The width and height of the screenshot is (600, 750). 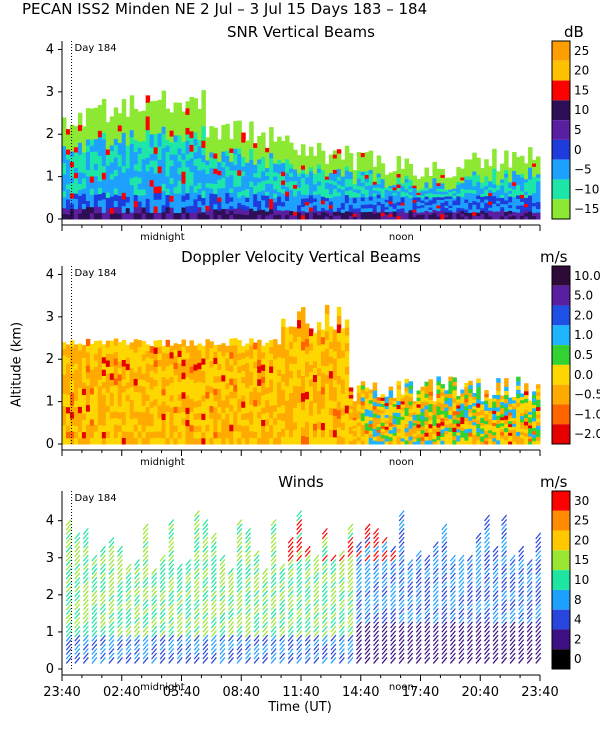 I want to click on panel-0-y-tick-label: 1, so click(x=50, y=177).